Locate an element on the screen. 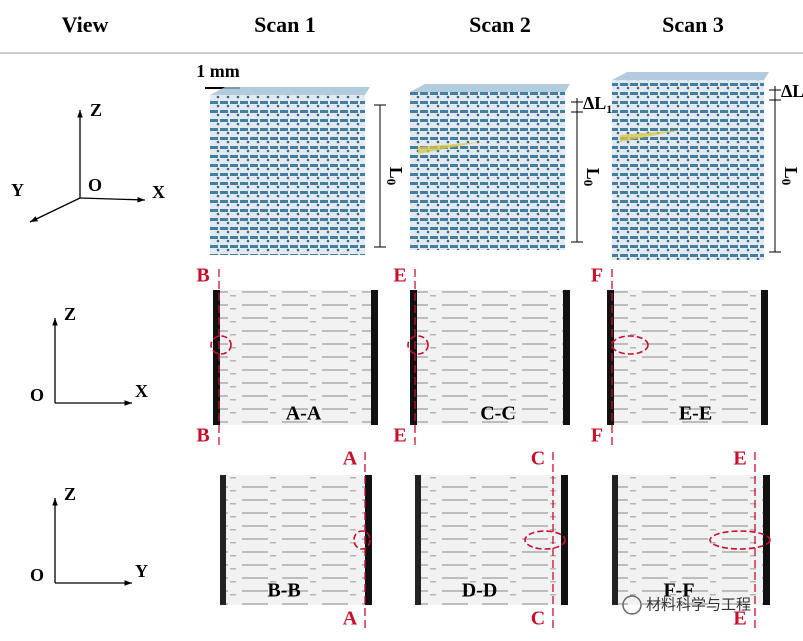 Image resolution: width=803 pixels, height=641 pixels. column-header: Scan 1 is located at coordinates (285, 24).